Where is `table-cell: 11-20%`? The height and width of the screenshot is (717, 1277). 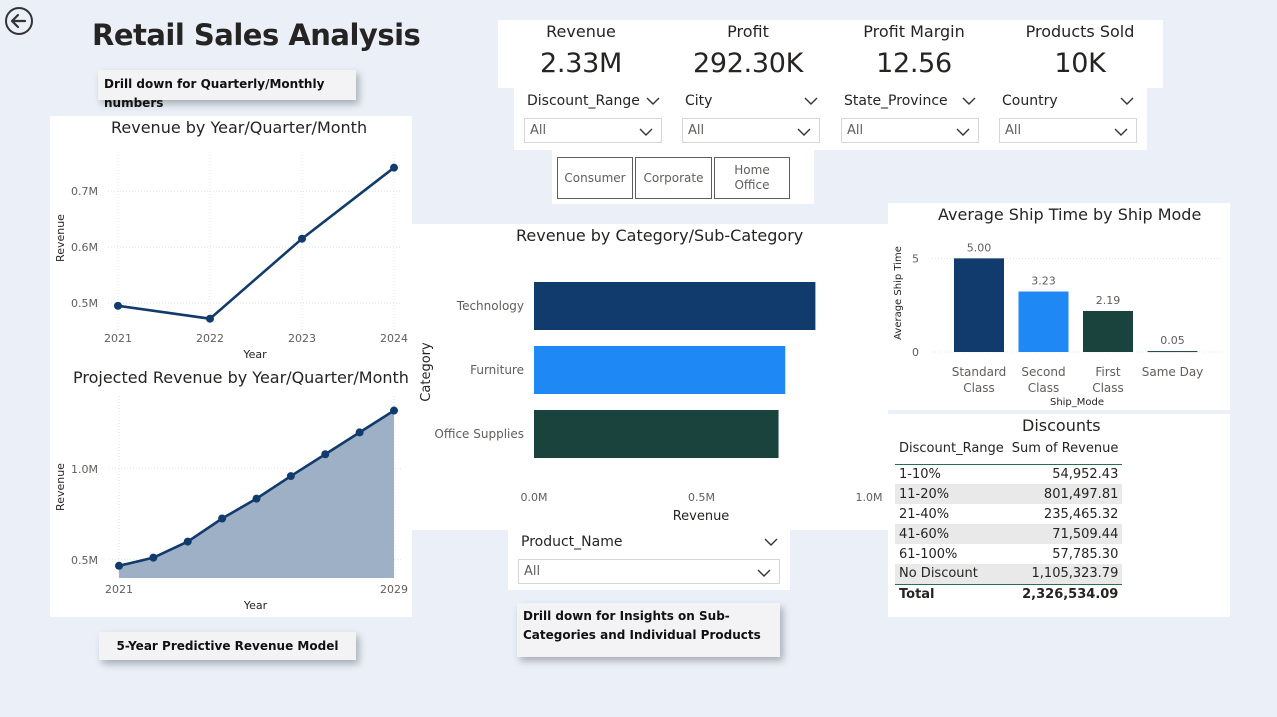
table-cell: 11-20% is located at coordinates (951, 494).